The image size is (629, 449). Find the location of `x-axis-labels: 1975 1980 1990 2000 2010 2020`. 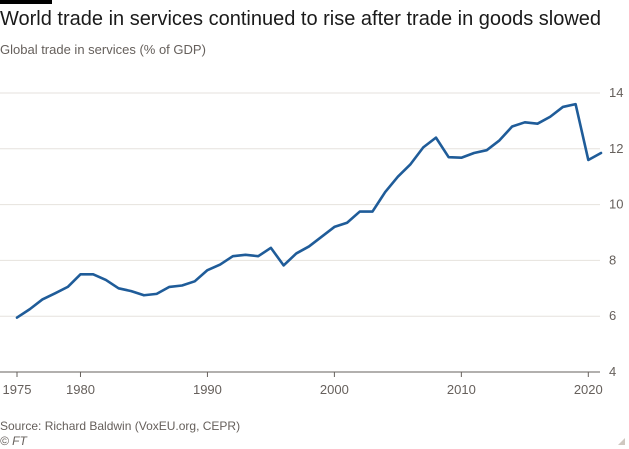

x-axis-labels: 1975 1980 1990 2000 2010 2020 is located at coordinates (303, 389).